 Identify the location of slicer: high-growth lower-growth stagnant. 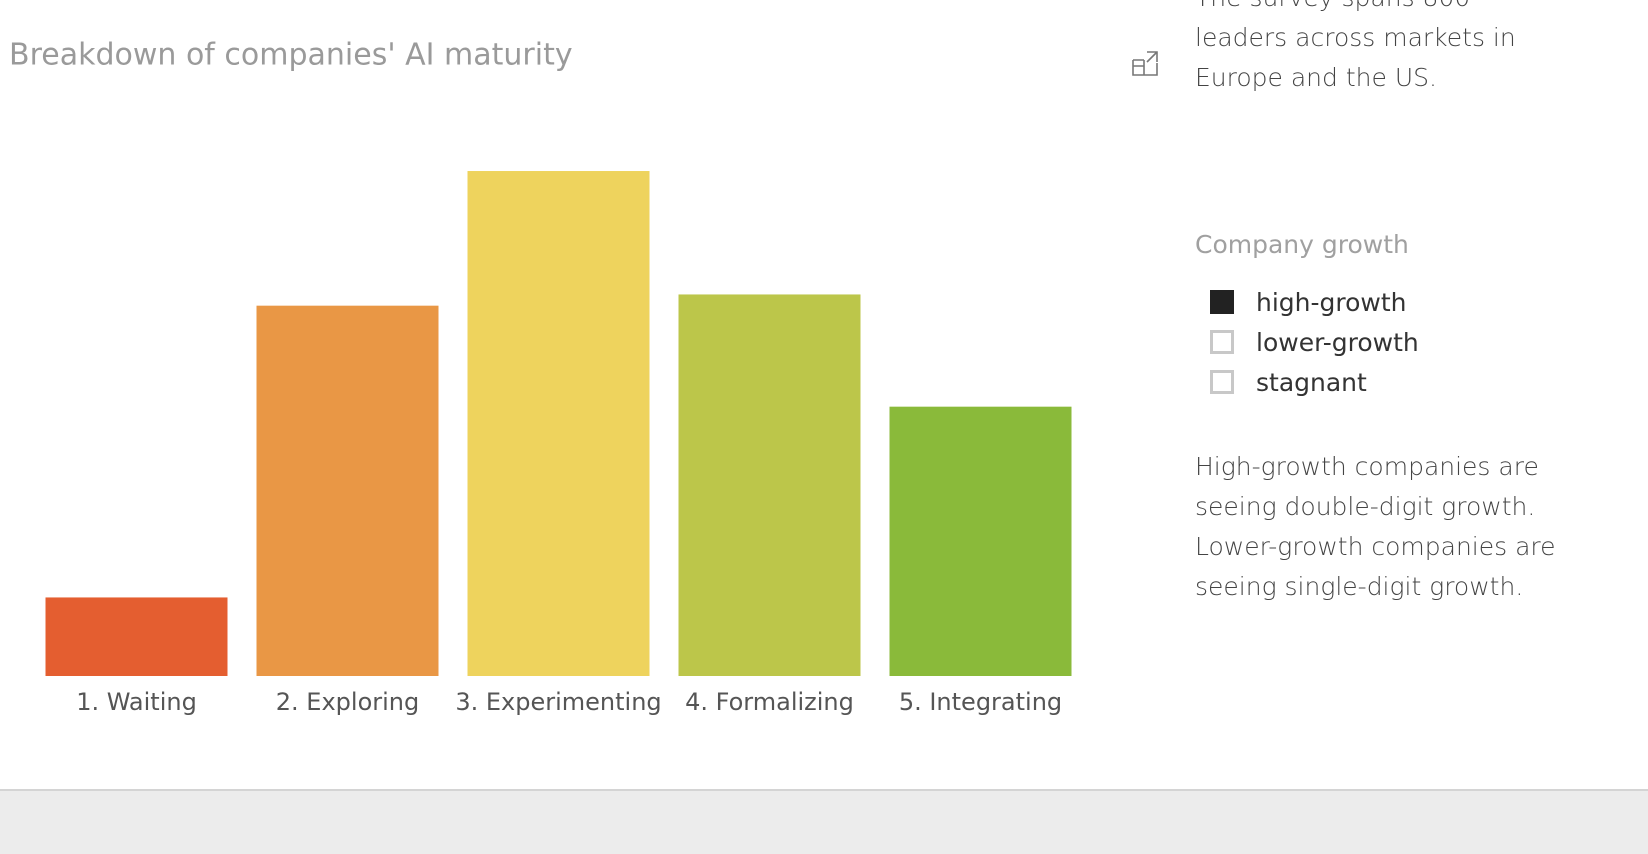
(1314, 342).